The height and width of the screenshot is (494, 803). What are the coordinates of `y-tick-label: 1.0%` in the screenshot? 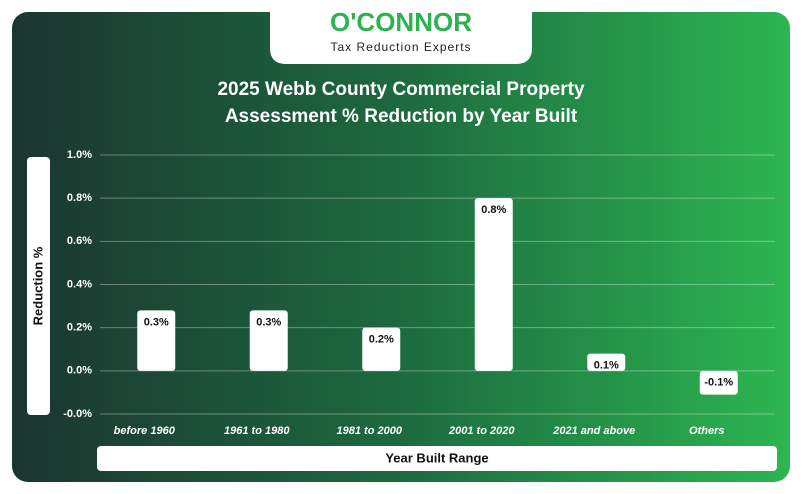 It's located at (79, 155).